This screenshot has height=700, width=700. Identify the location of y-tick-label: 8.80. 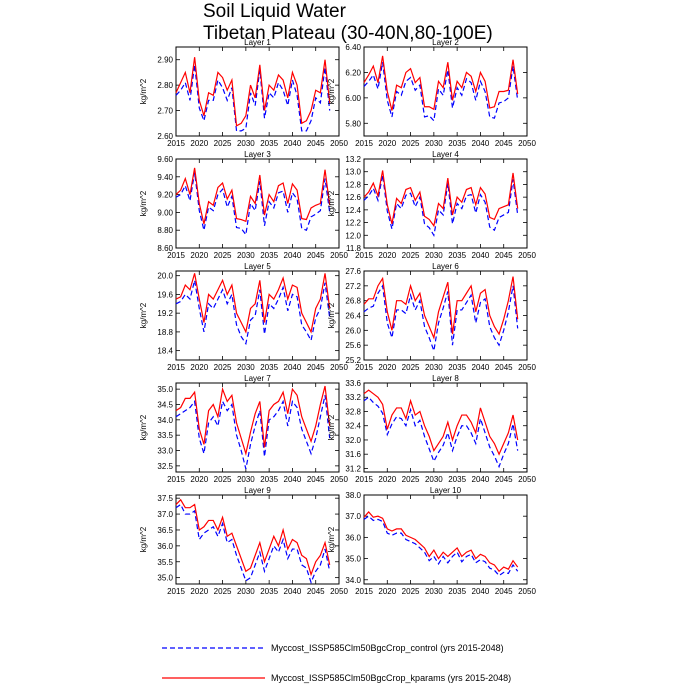
(165, 230).